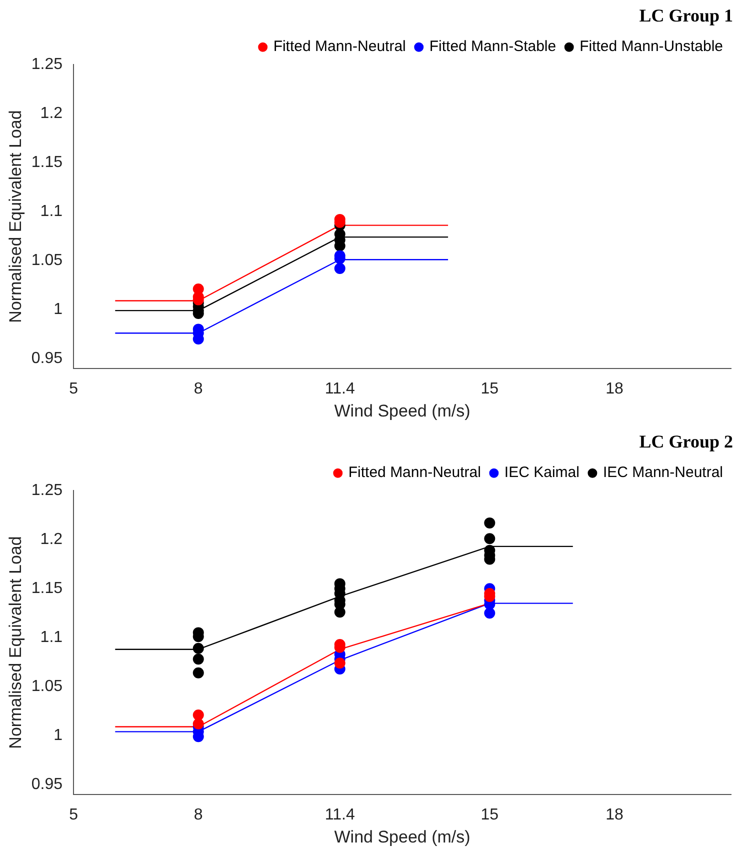 This screenshot has height=852, width=737. Describe the element at coordinates (652, 47) in the screenshot. I see `legend-label: Fitted Mann-Unstable` at that location.